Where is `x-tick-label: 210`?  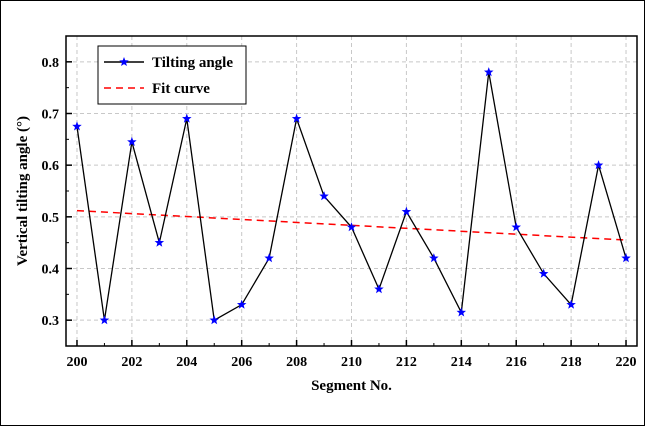 x-tick-label: 210 is located at coordinates (351, 362).